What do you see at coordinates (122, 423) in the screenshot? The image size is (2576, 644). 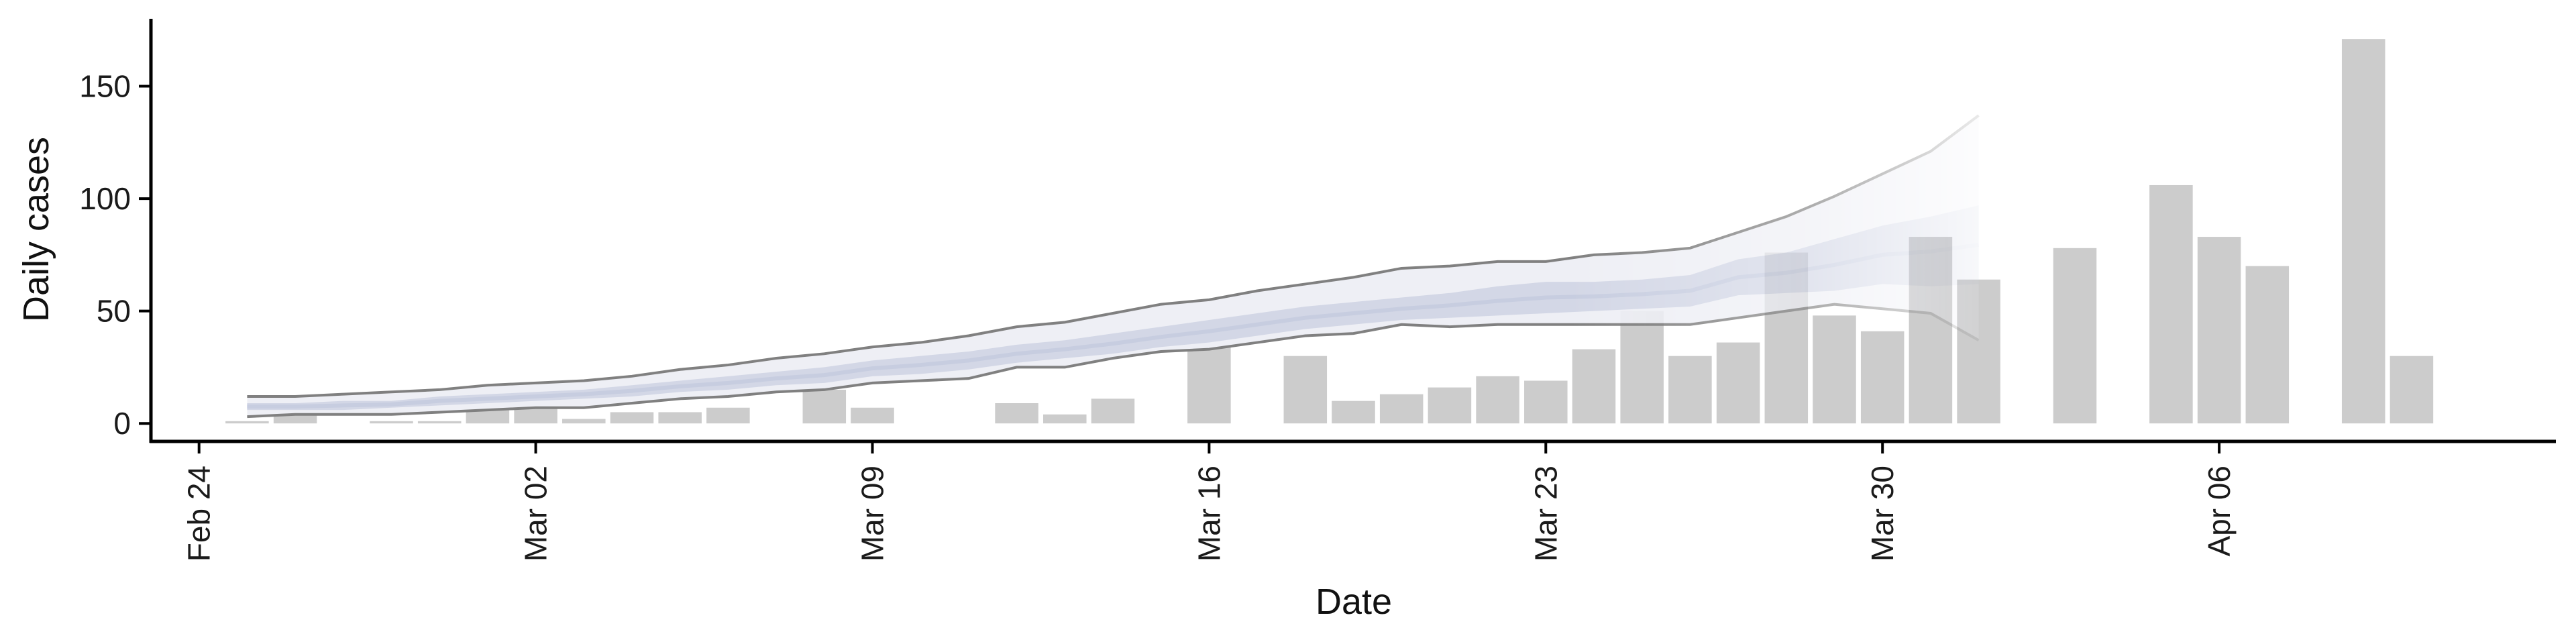 I see `y-tick-label-0: 0` at bounding box center [122, 423].